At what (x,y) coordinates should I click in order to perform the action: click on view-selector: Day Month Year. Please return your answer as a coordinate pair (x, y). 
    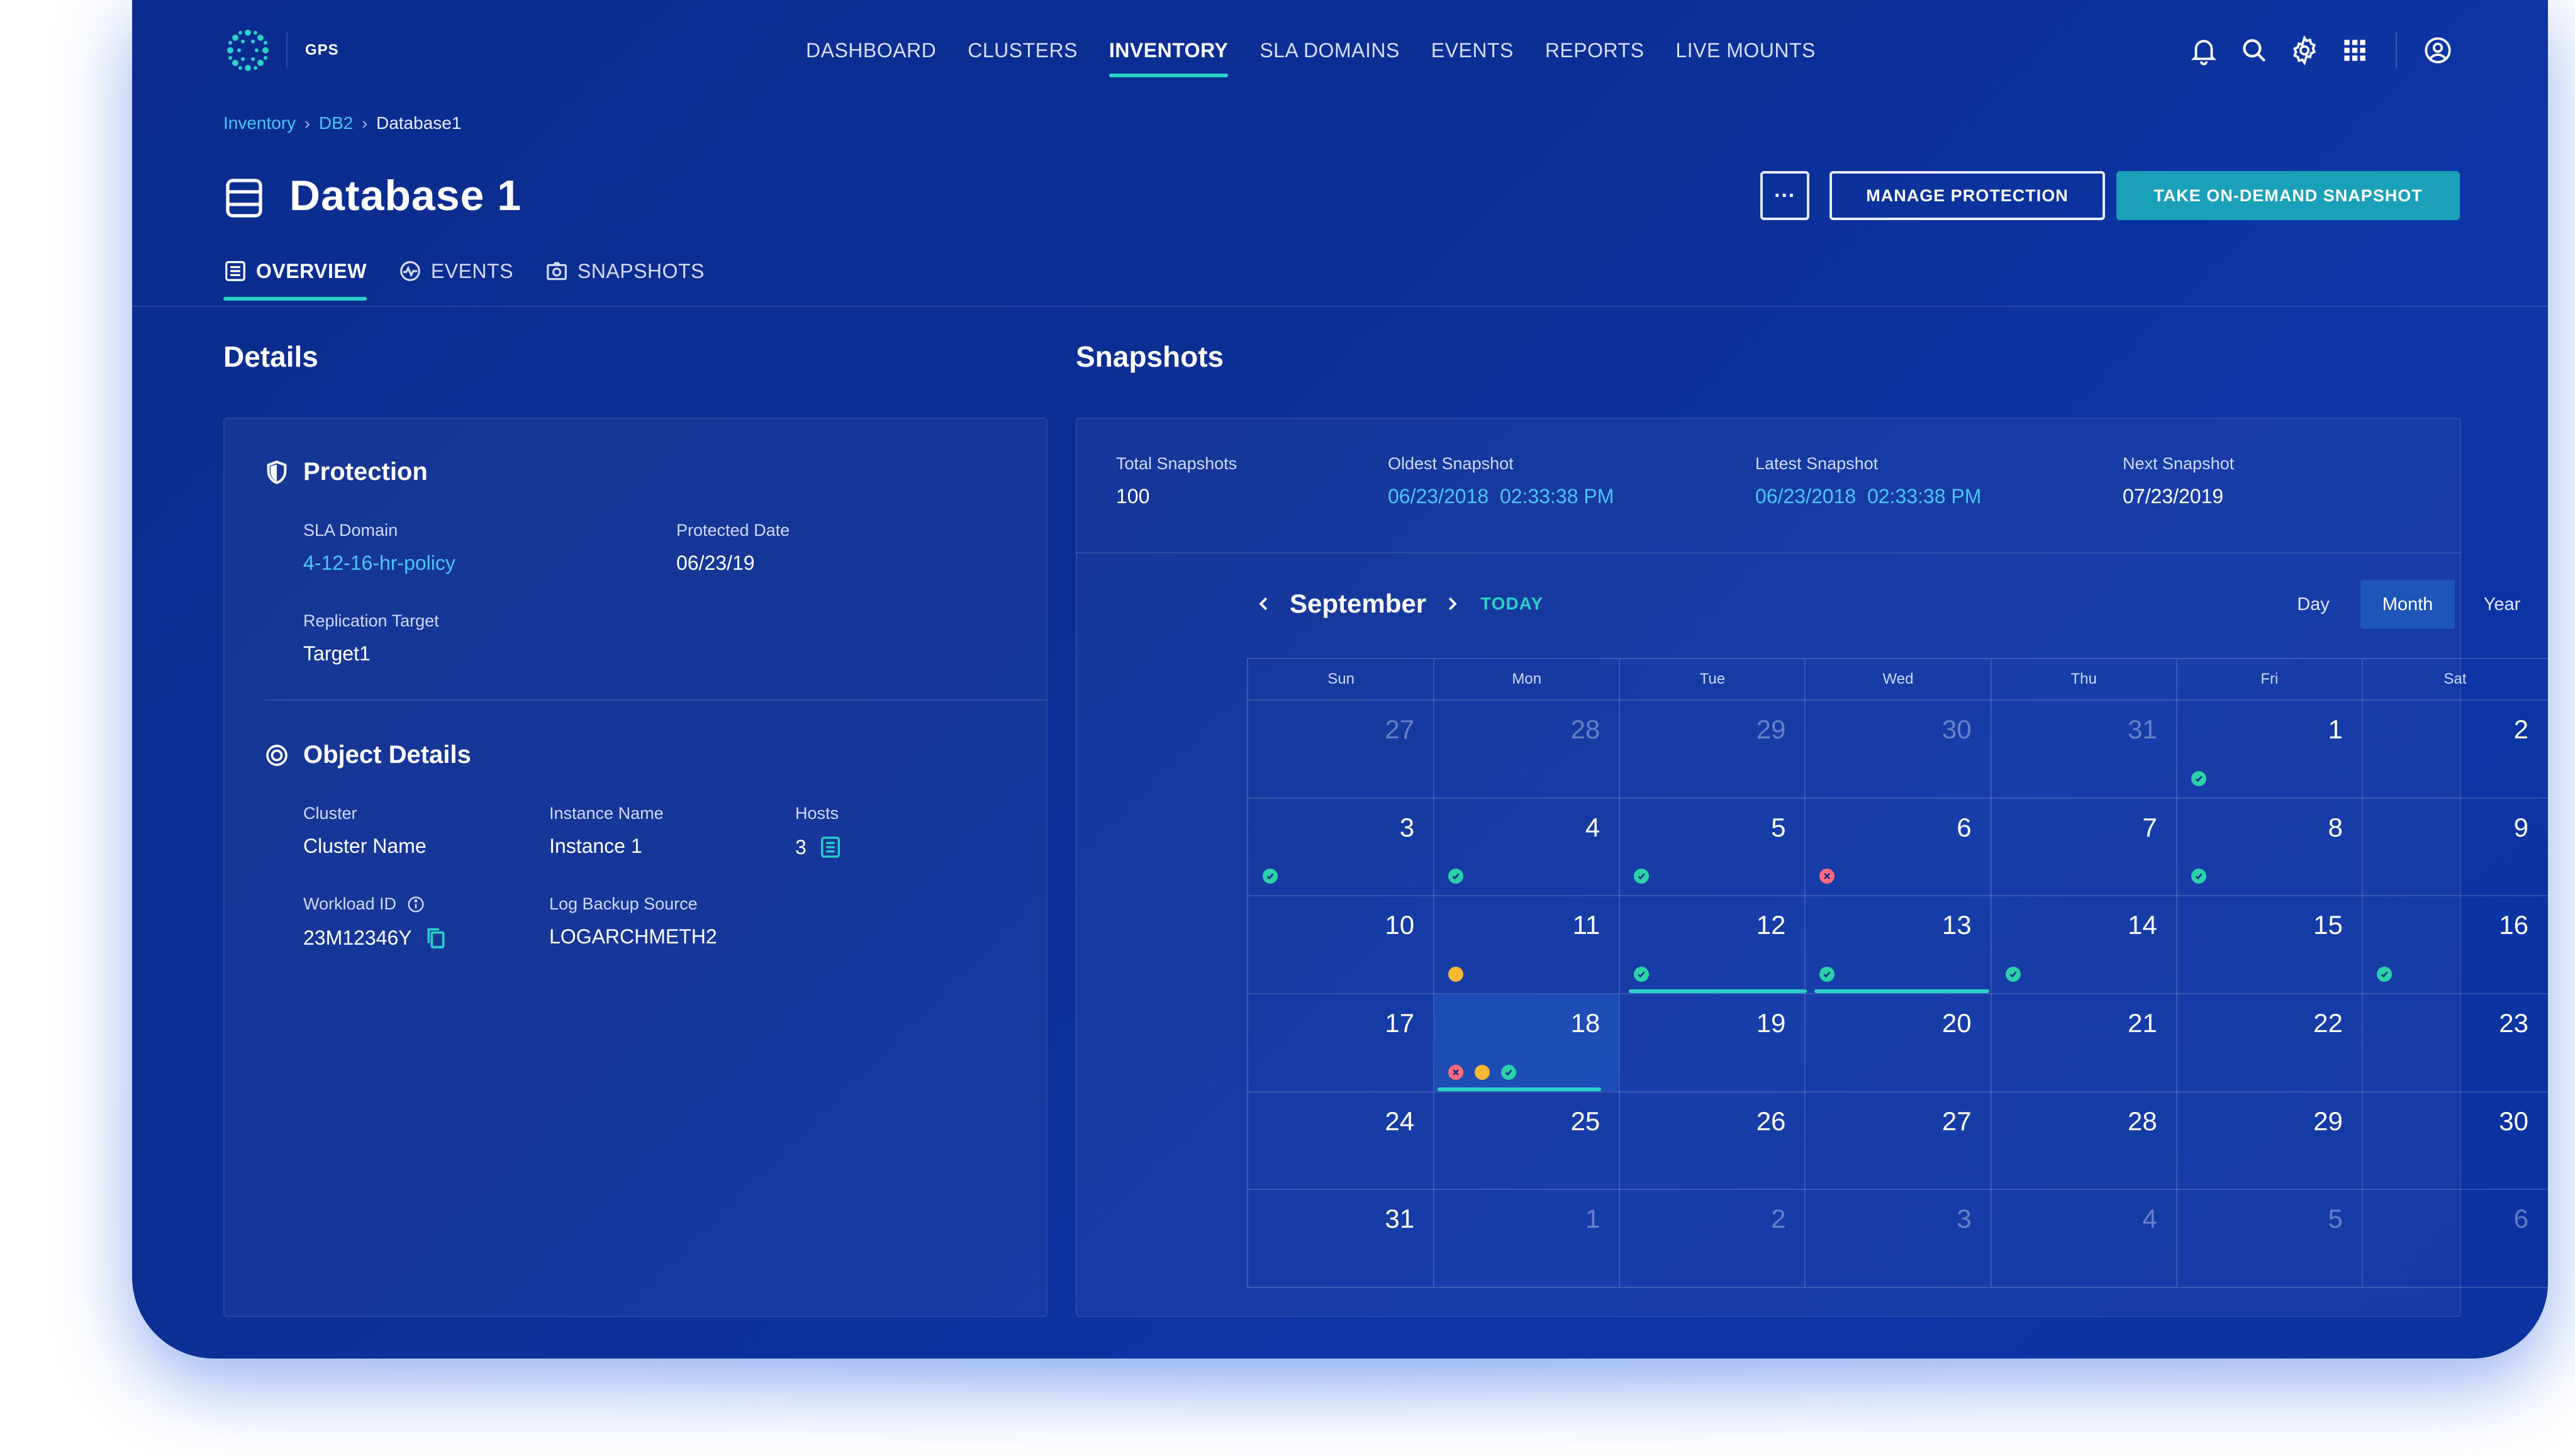
    Looking at the image, I should click on (2407, 604).